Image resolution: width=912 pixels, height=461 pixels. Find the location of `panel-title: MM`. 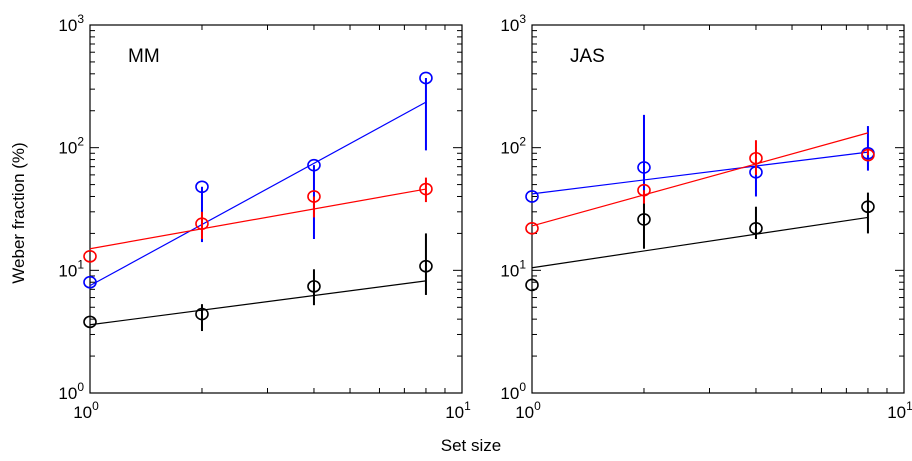

panel-title: MM is located at coordinates (144, 56).